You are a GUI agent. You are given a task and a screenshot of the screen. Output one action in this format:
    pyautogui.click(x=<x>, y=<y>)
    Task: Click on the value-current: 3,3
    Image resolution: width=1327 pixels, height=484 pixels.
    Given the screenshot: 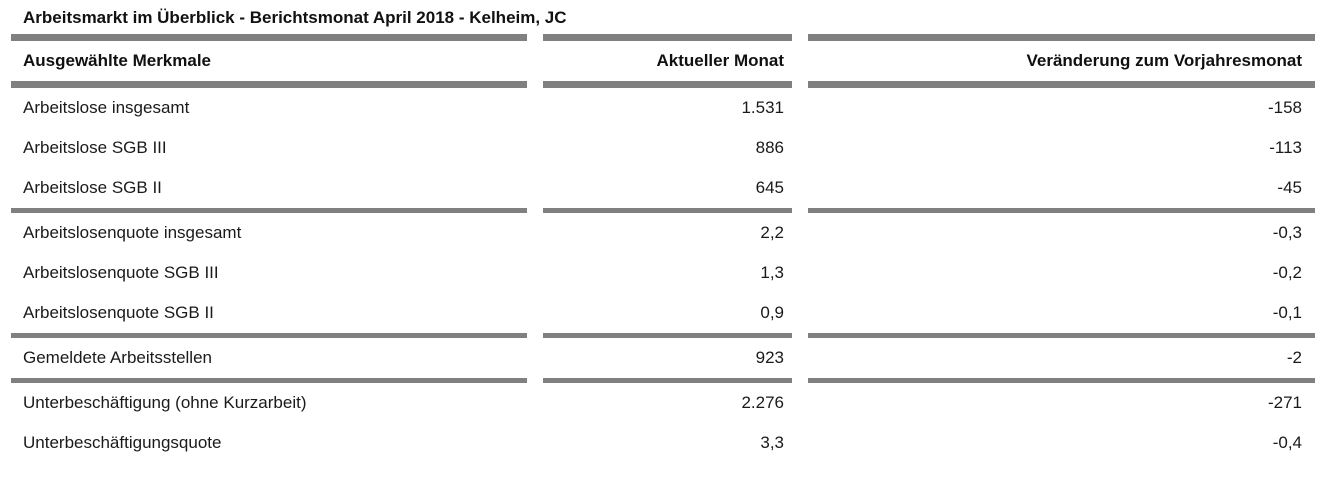 What is the action you would take?
    pyautogui.click(x=772, y=442)
    